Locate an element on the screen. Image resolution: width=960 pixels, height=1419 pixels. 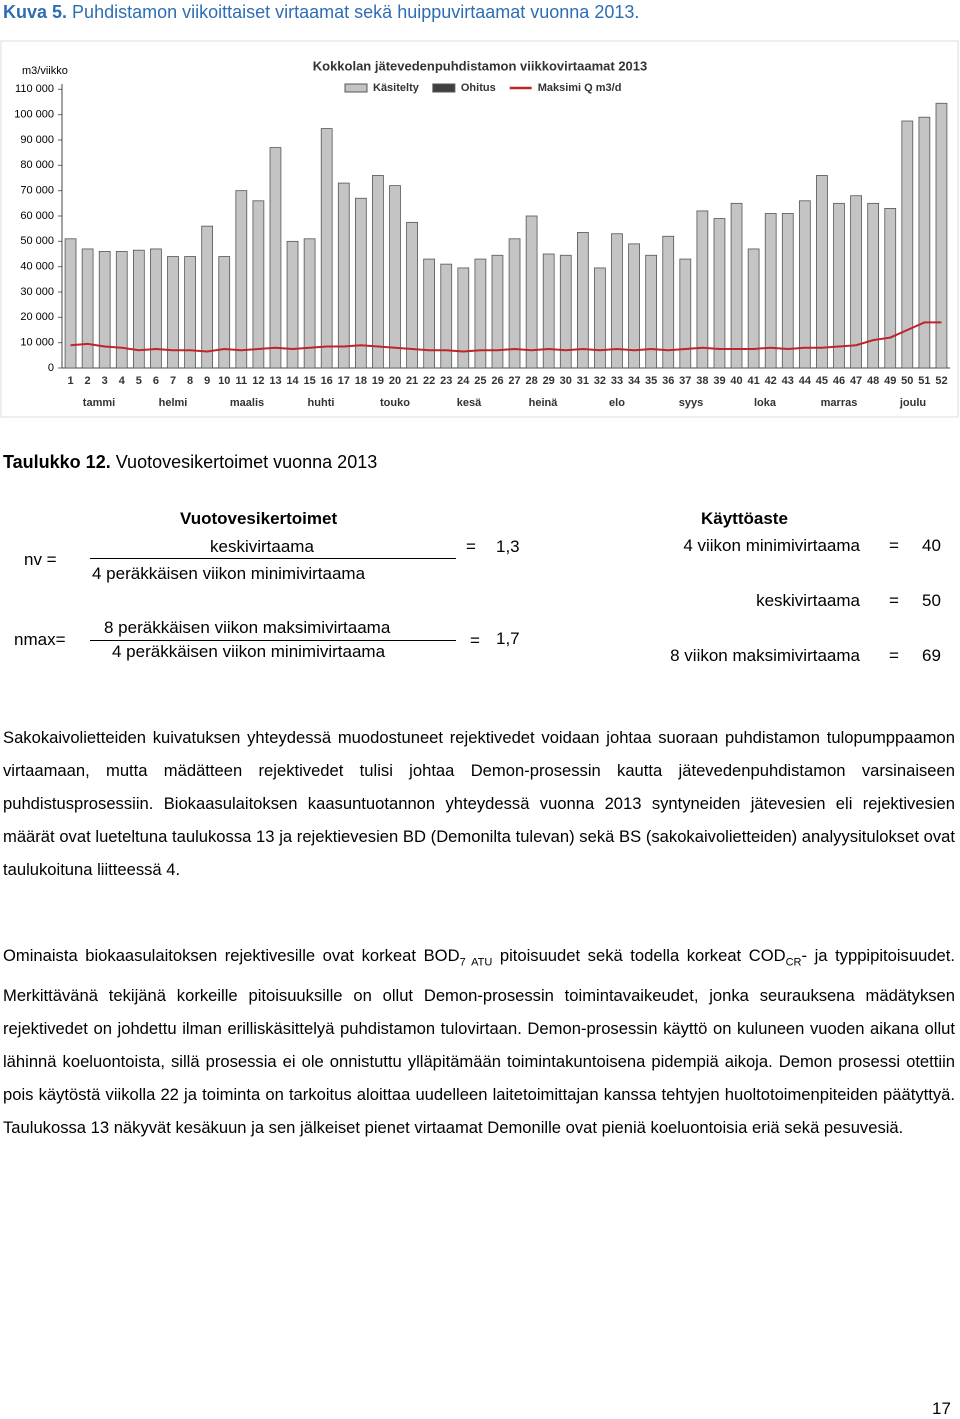
month-label: helmi is located at coordinates (173, 403).